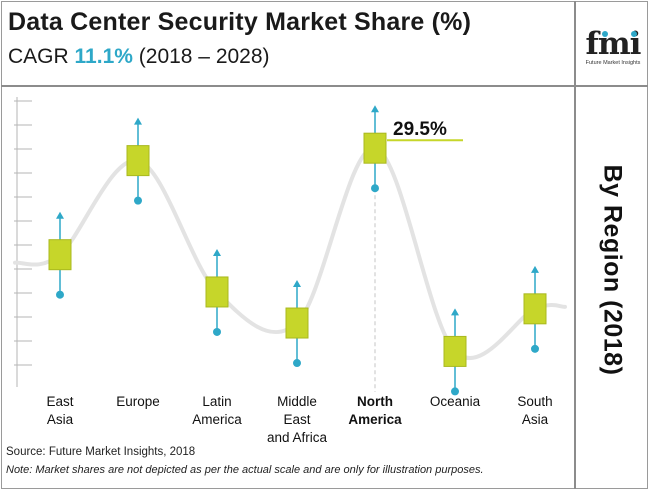 The image size is (650, 491). I want to click on highlight-value-label: 29.5%, so click(420, 129).